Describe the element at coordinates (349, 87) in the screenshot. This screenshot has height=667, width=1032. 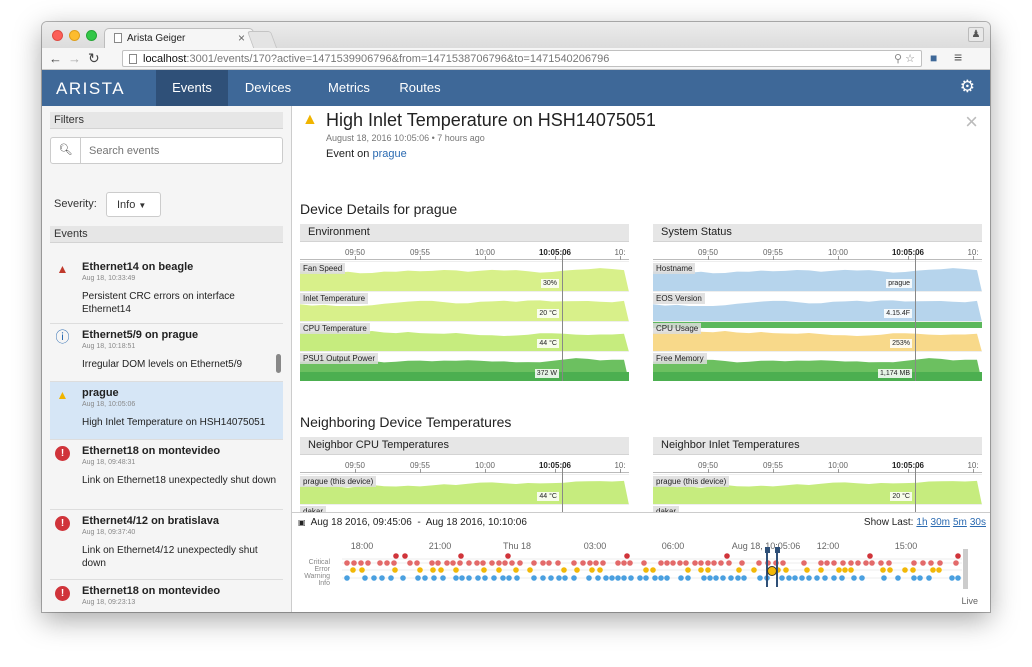
I see `nav-metrics: Metrics` at that location.